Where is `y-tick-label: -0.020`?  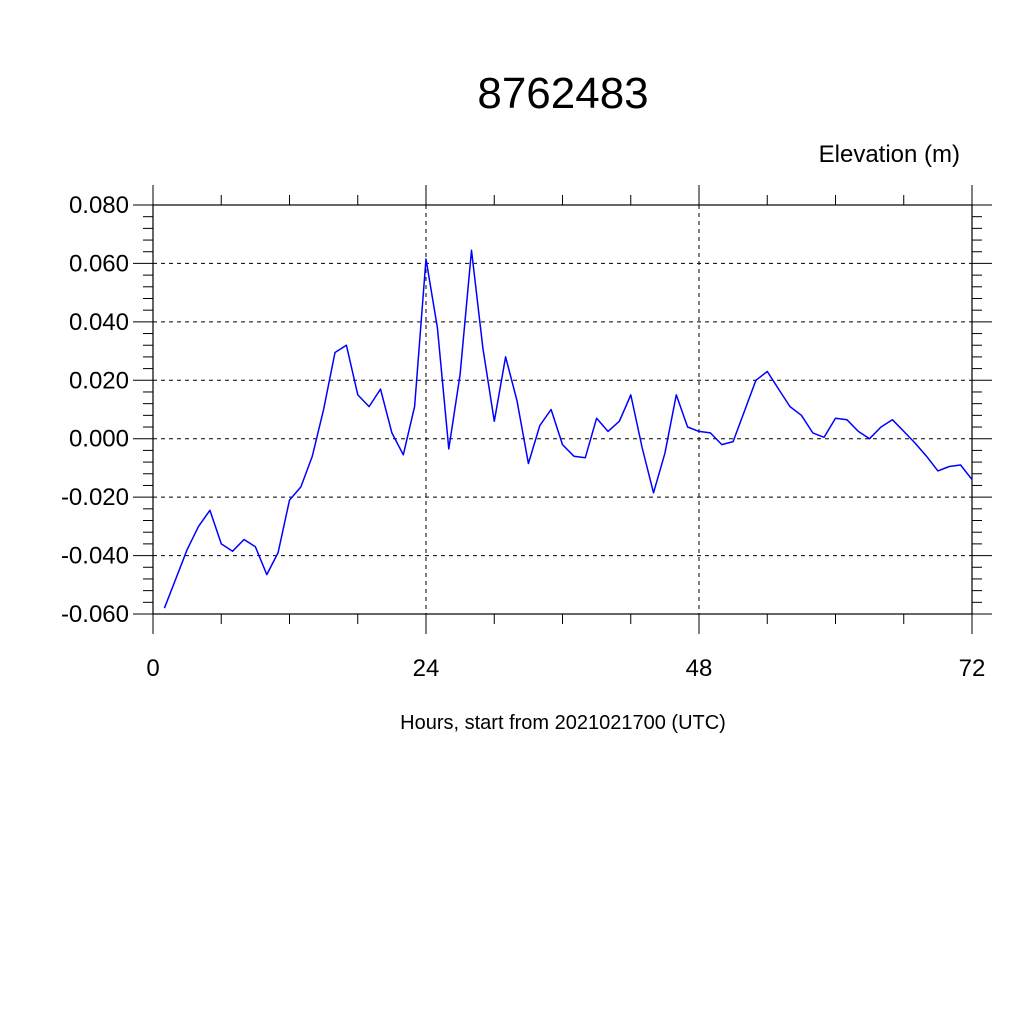 y-tick-label: -0.020 is located at coordinates (95, 497).